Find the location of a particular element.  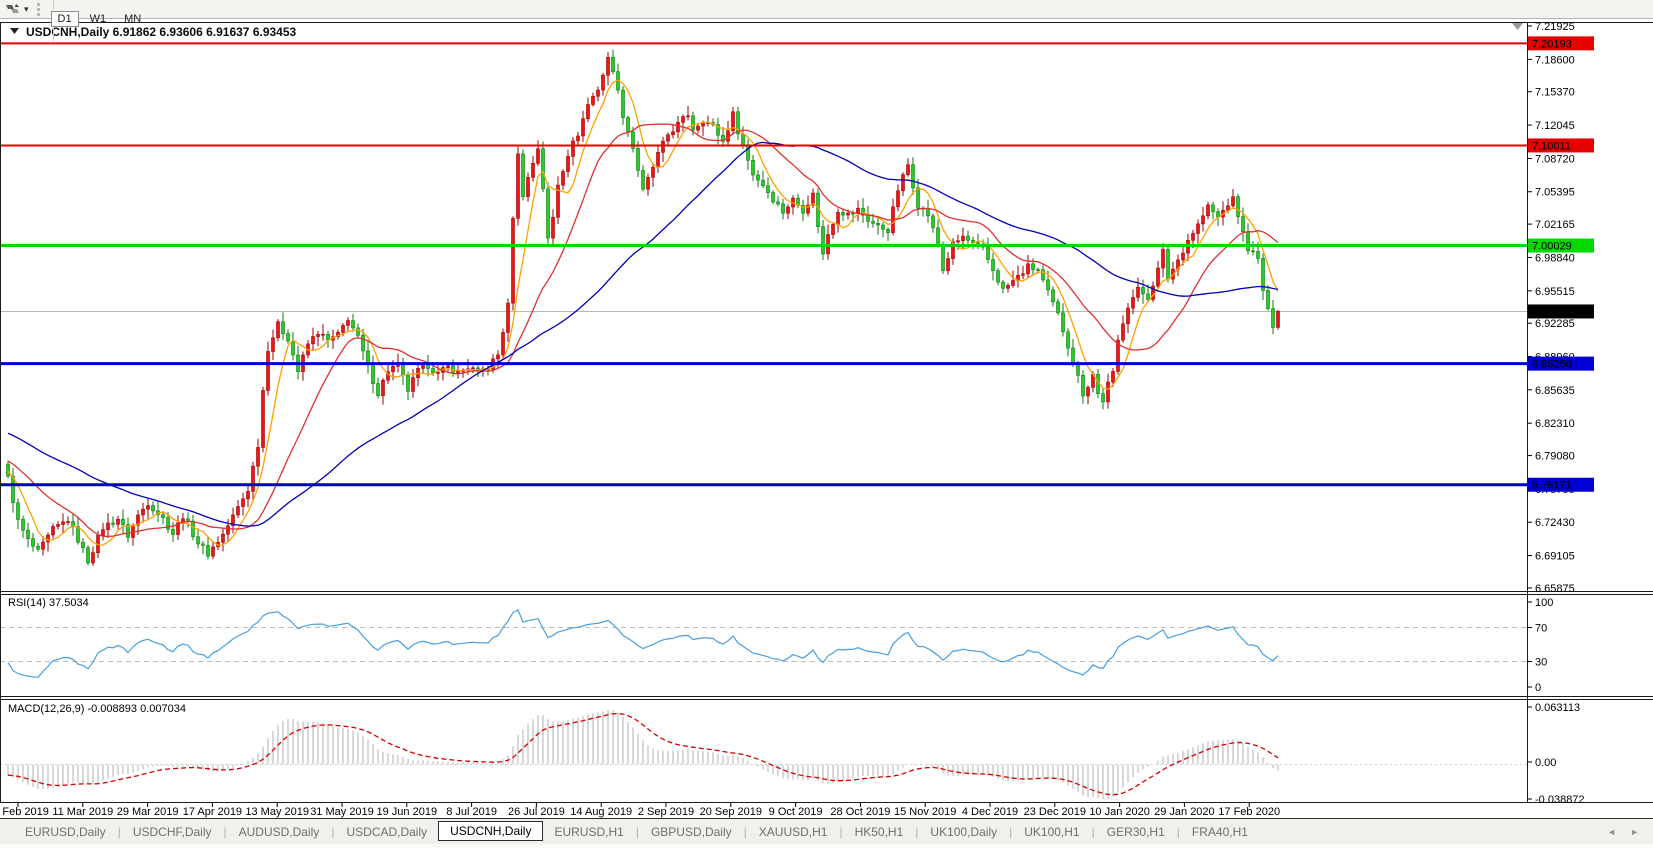

price-tick-label: 6.82310 is located at coordinates (1555, 424).